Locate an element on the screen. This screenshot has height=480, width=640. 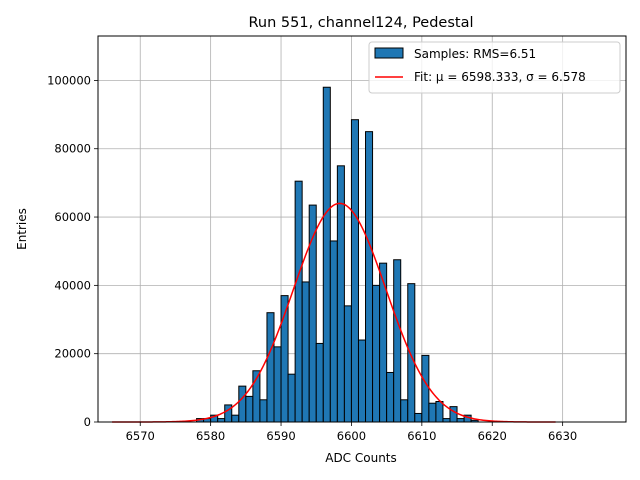
y-tick-label: 80000 is located at coordinates (72, 149).